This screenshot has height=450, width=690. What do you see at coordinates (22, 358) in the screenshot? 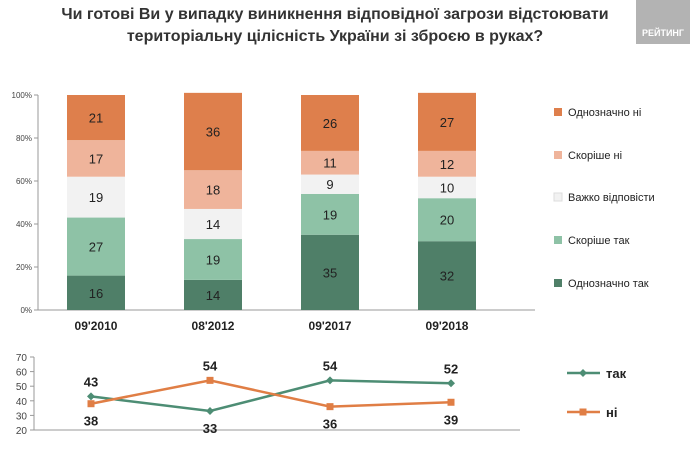
I see `y-tick-label: 70` at bounding box center [22, 358].